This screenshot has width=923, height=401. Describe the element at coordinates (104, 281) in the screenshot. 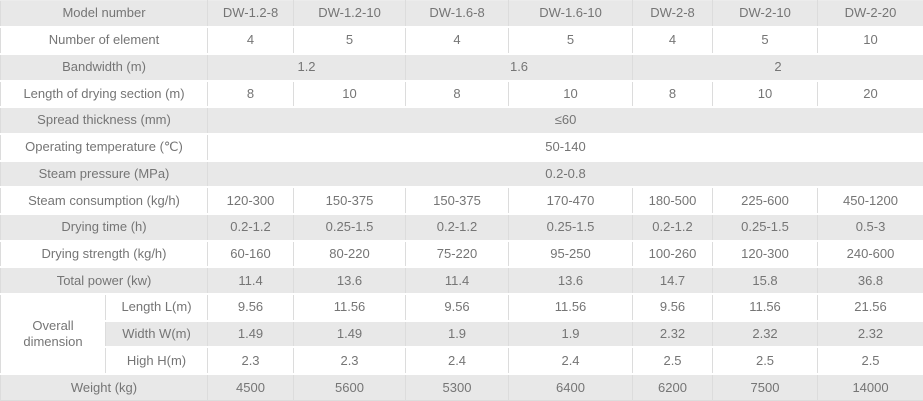

I see `row-label: Total power (kw)` at that location.